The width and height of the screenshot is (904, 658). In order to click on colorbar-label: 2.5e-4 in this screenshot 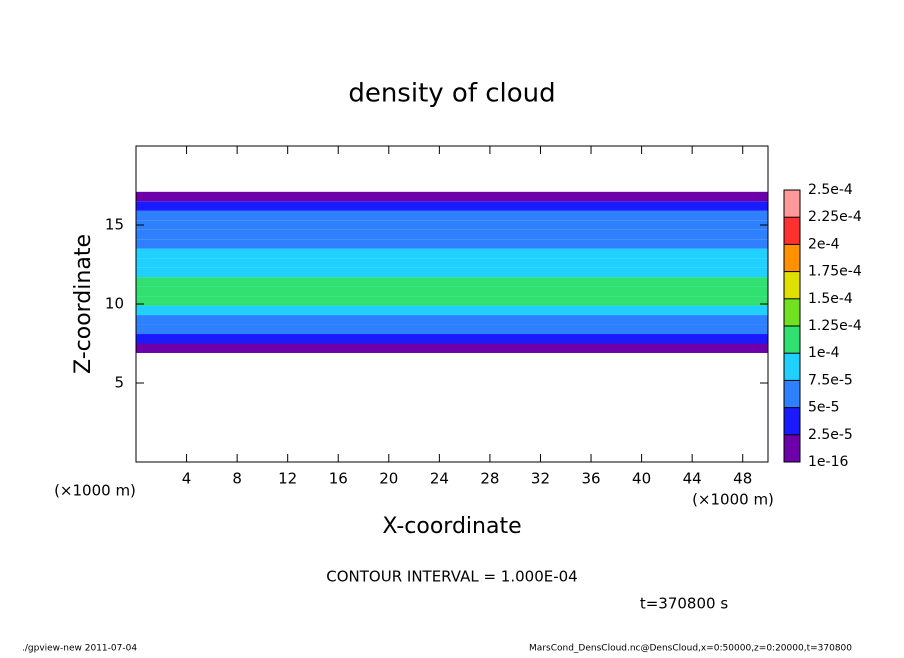, I will do `click(830, 190)`.